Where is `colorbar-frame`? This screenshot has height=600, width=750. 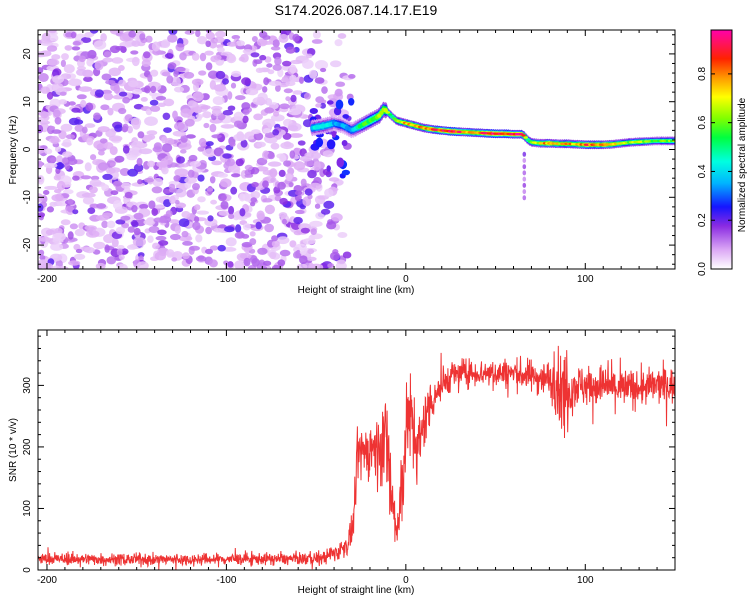 colorbar-frame is located at coordinates (721, 149).